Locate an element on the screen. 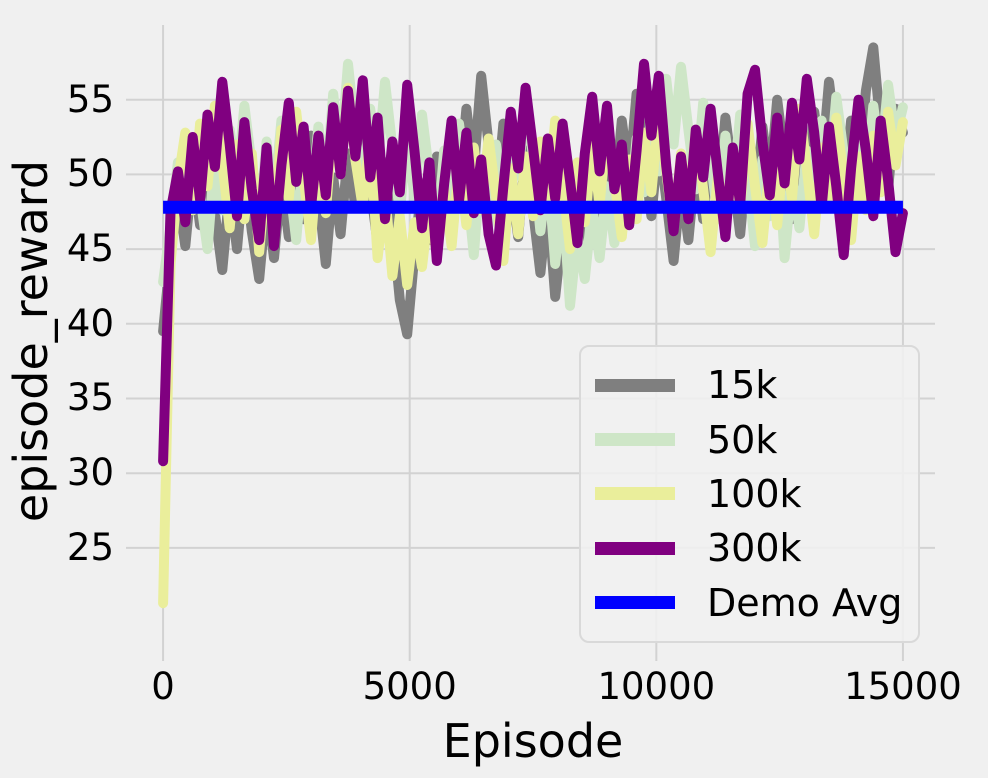 Image resolution: width=988 pixels, height=778 pixels. legend-label: 300k is located at coordinates (754, 548).